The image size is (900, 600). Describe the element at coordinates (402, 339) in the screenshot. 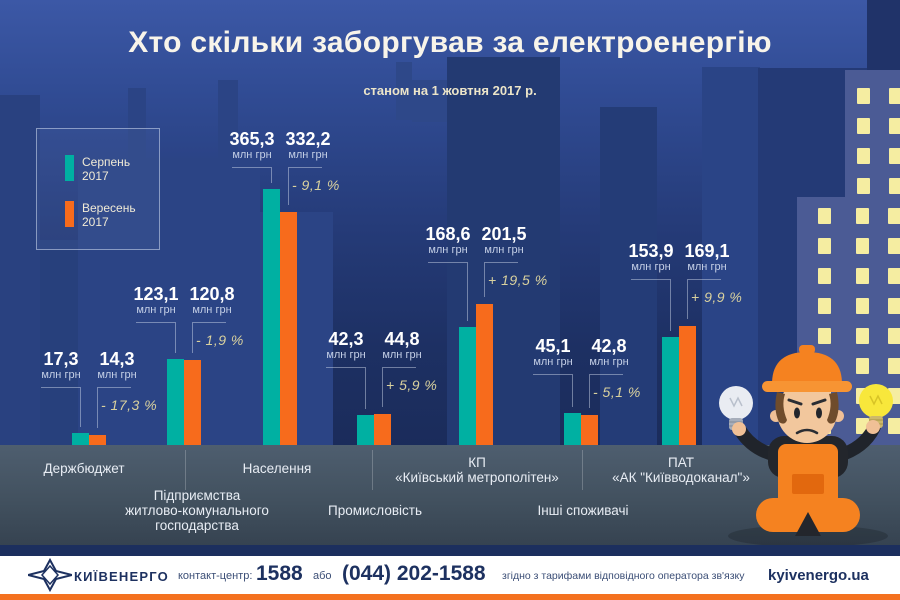

I see `value-september: 44,8` at that location.